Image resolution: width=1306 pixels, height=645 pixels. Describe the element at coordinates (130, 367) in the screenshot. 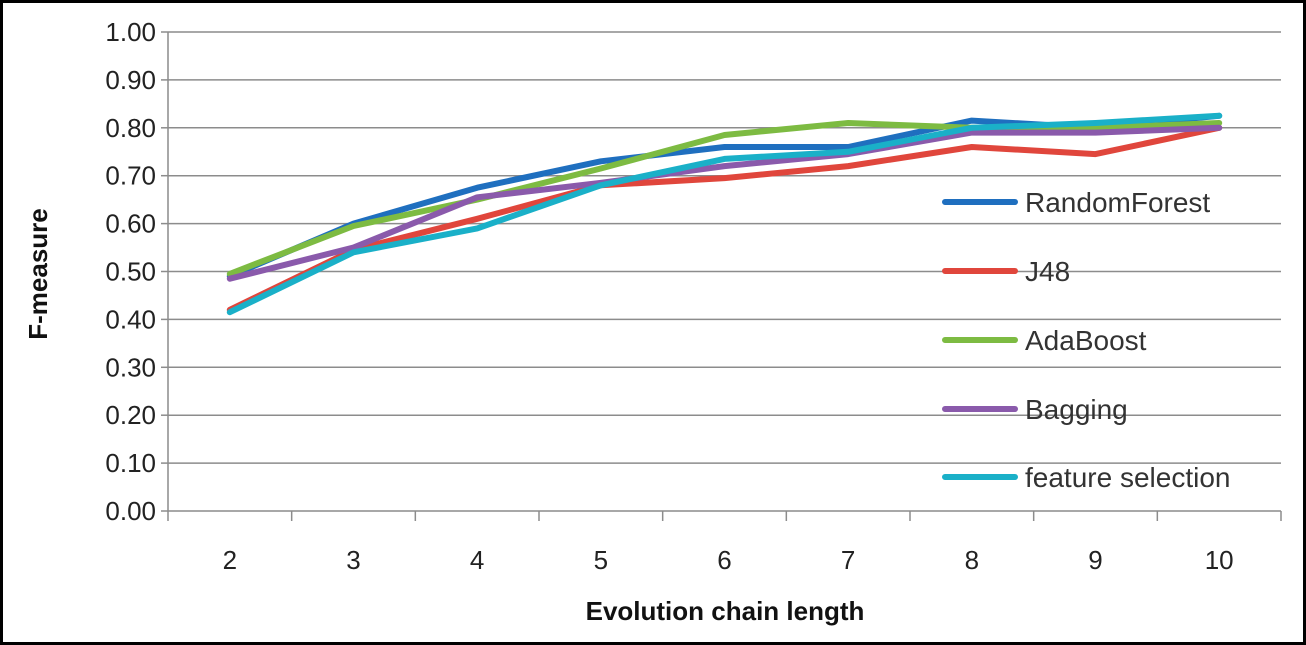

I see `y-tick-label: 0.30` at that location.